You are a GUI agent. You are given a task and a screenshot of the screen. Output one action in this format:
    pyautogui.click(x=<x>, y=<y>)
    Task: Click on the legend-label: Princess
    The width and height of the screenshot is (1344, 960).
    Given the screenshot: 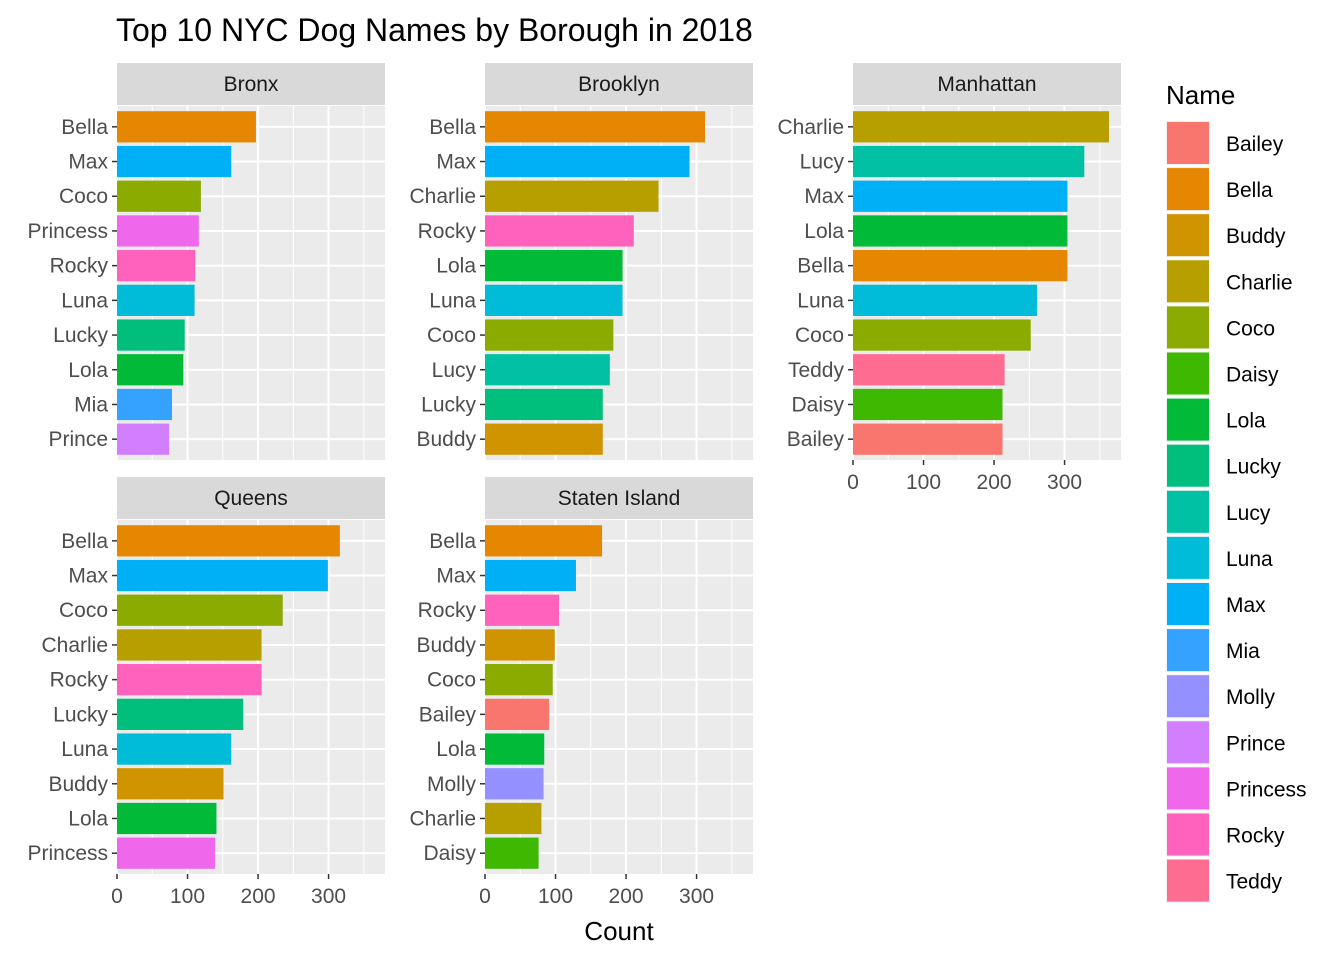 What is the action you would take?
    pyautogui.click(x=1266, y=789)
    